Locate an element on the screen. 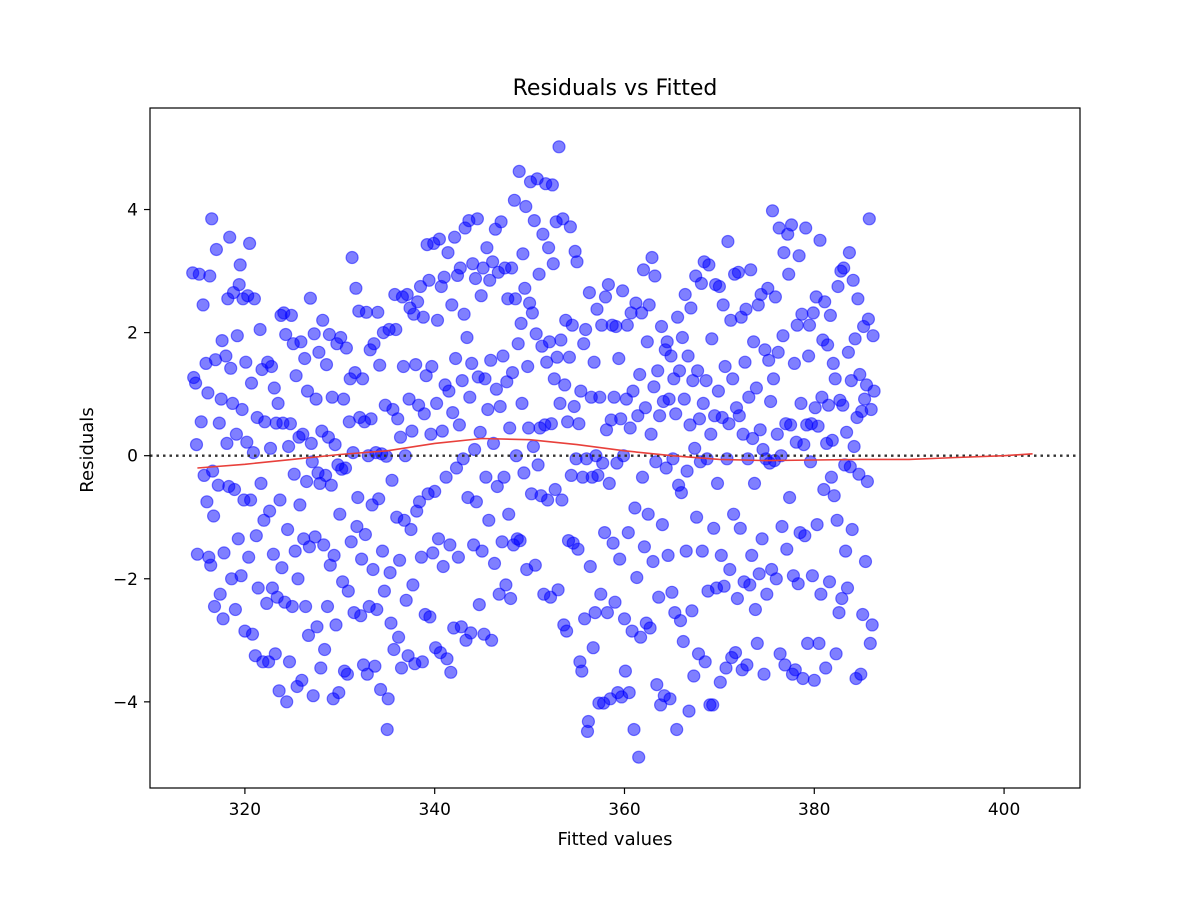 The image size is (1200, 900). x-tick-label: 380 is located at coordinates (814, 810).